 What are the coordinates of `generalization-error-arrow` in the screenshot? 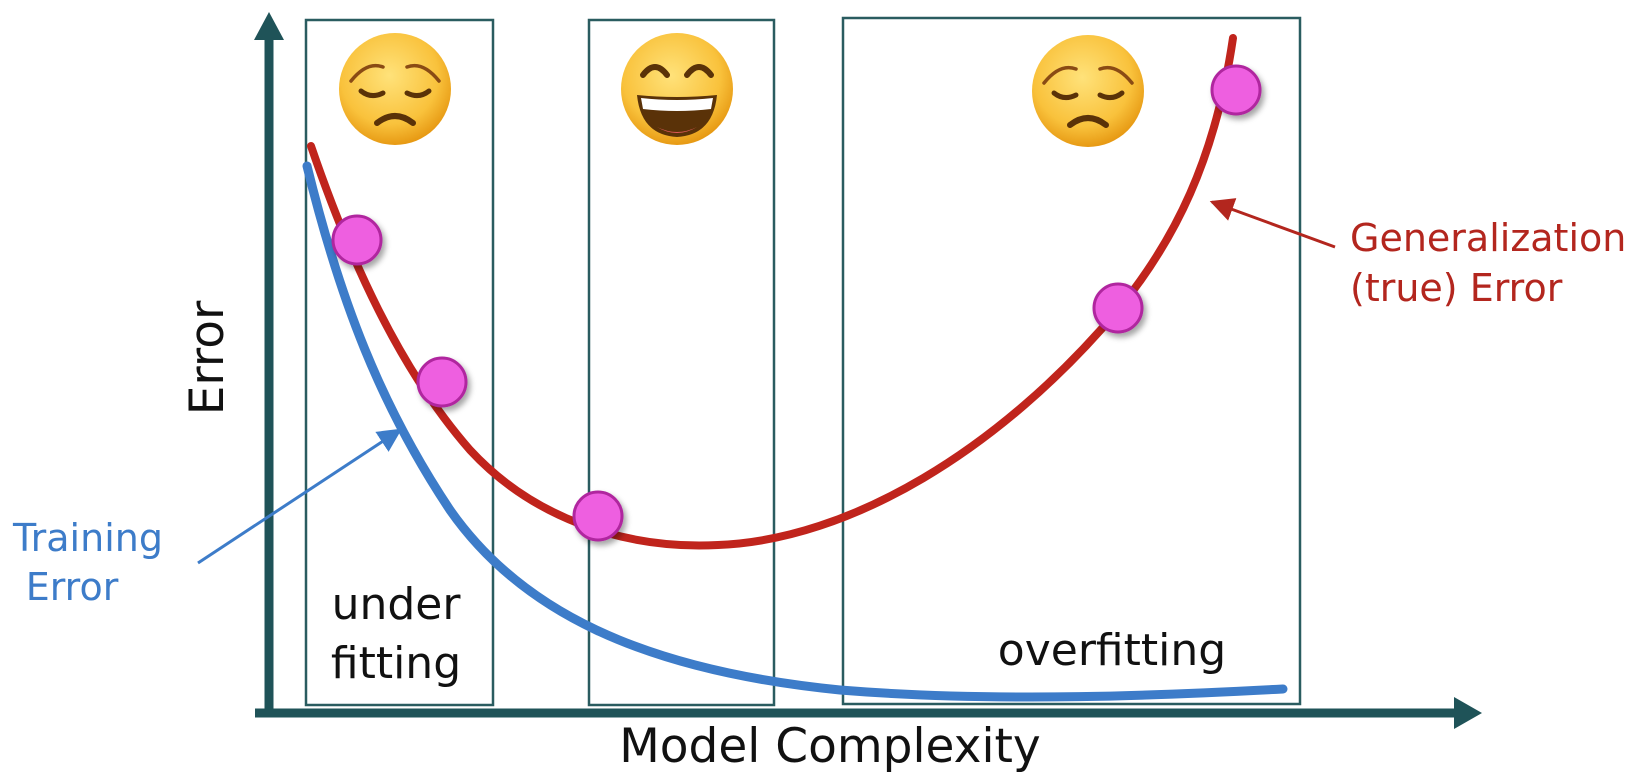 It's located at (1272, 223).